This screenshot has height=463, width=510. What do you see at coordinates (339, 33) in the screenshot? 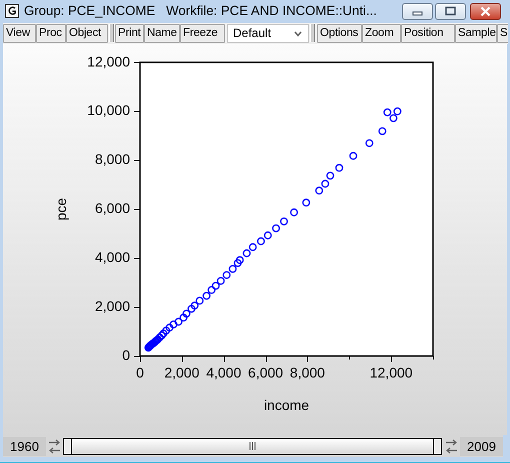
I see `toolbar-button: Options` at bounding box center [339, 33].